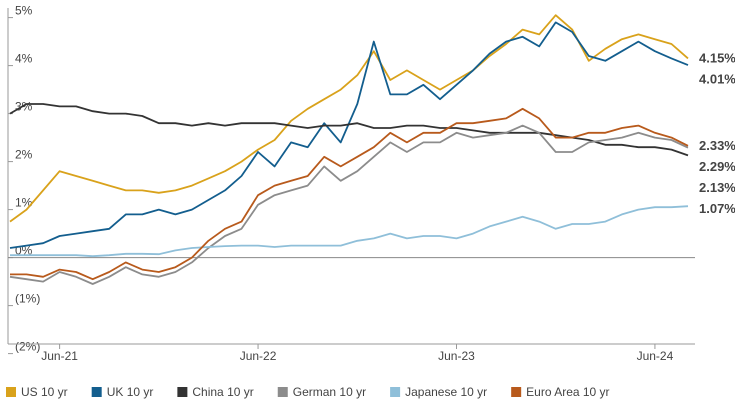 This screenshot has height=404, width=735. What do you see at coordinates (446, 392) in the screenshot?
I see `legend-label: Japanese 10 yr` at bounding box center [446, 392].